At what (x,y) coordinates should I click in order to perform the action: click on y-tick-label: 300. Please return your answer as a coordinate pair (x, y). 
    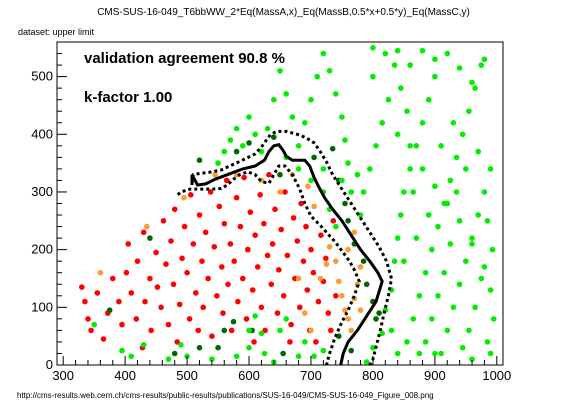
    Looking at the image, I should click on (42, 191).